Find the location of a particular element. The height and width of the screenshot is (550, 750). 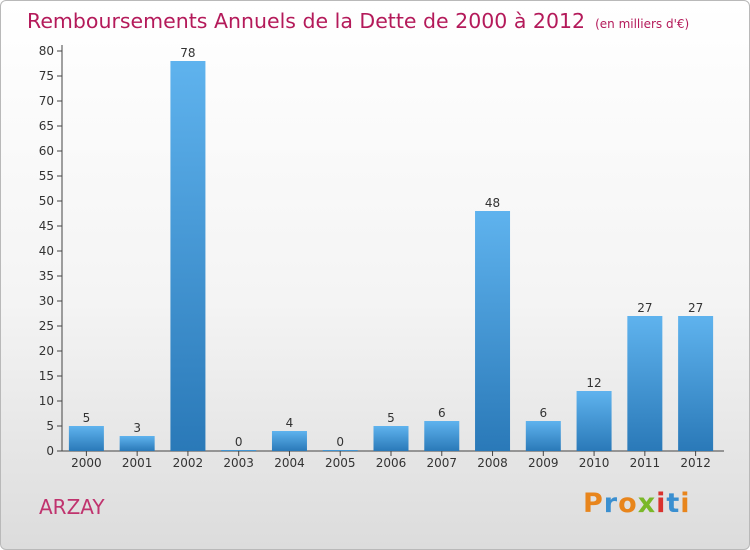

x-tick-label-2010: 2010 is located at coordinates (594, 463).